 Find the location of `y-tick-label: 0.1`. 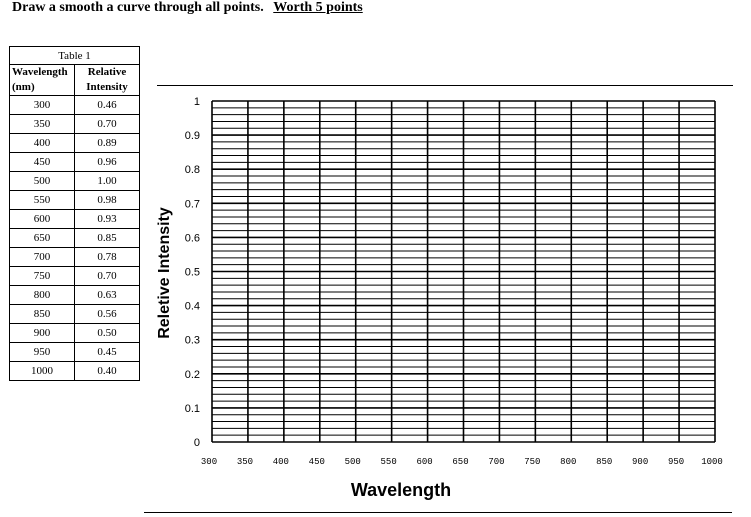

y-tick-label: 0.1 is located at coordinates (192, 409).